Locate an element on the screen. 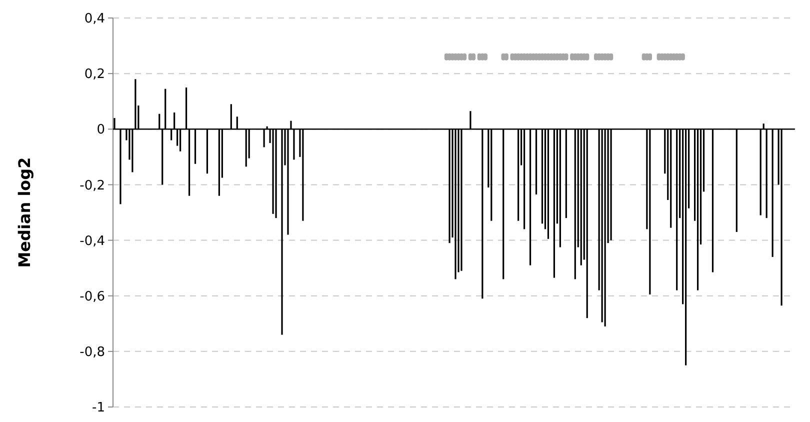  y-axis-title: Median log2 is located at coordinates (24, 212).